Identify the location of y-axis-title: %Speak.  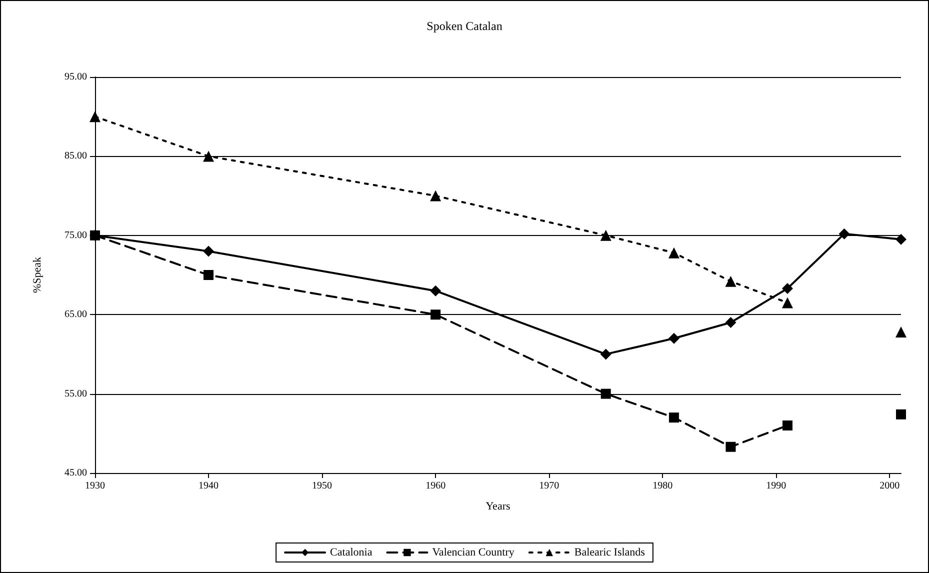
(38, 275).